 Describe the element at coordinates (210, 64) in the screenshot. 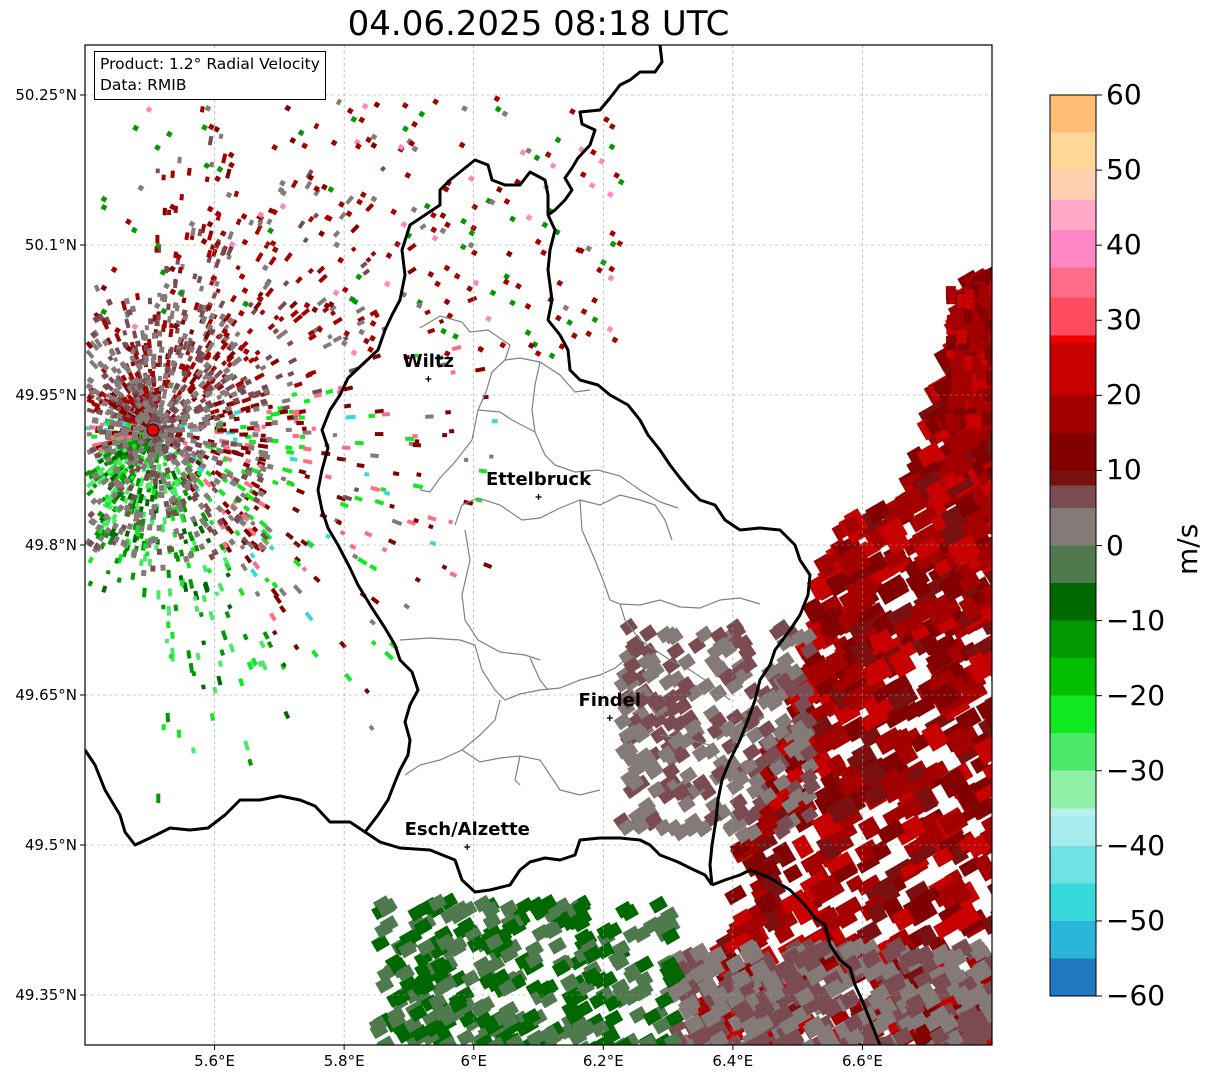

I see `product-label: Product: 1.2° Radial Velocity` at that location.